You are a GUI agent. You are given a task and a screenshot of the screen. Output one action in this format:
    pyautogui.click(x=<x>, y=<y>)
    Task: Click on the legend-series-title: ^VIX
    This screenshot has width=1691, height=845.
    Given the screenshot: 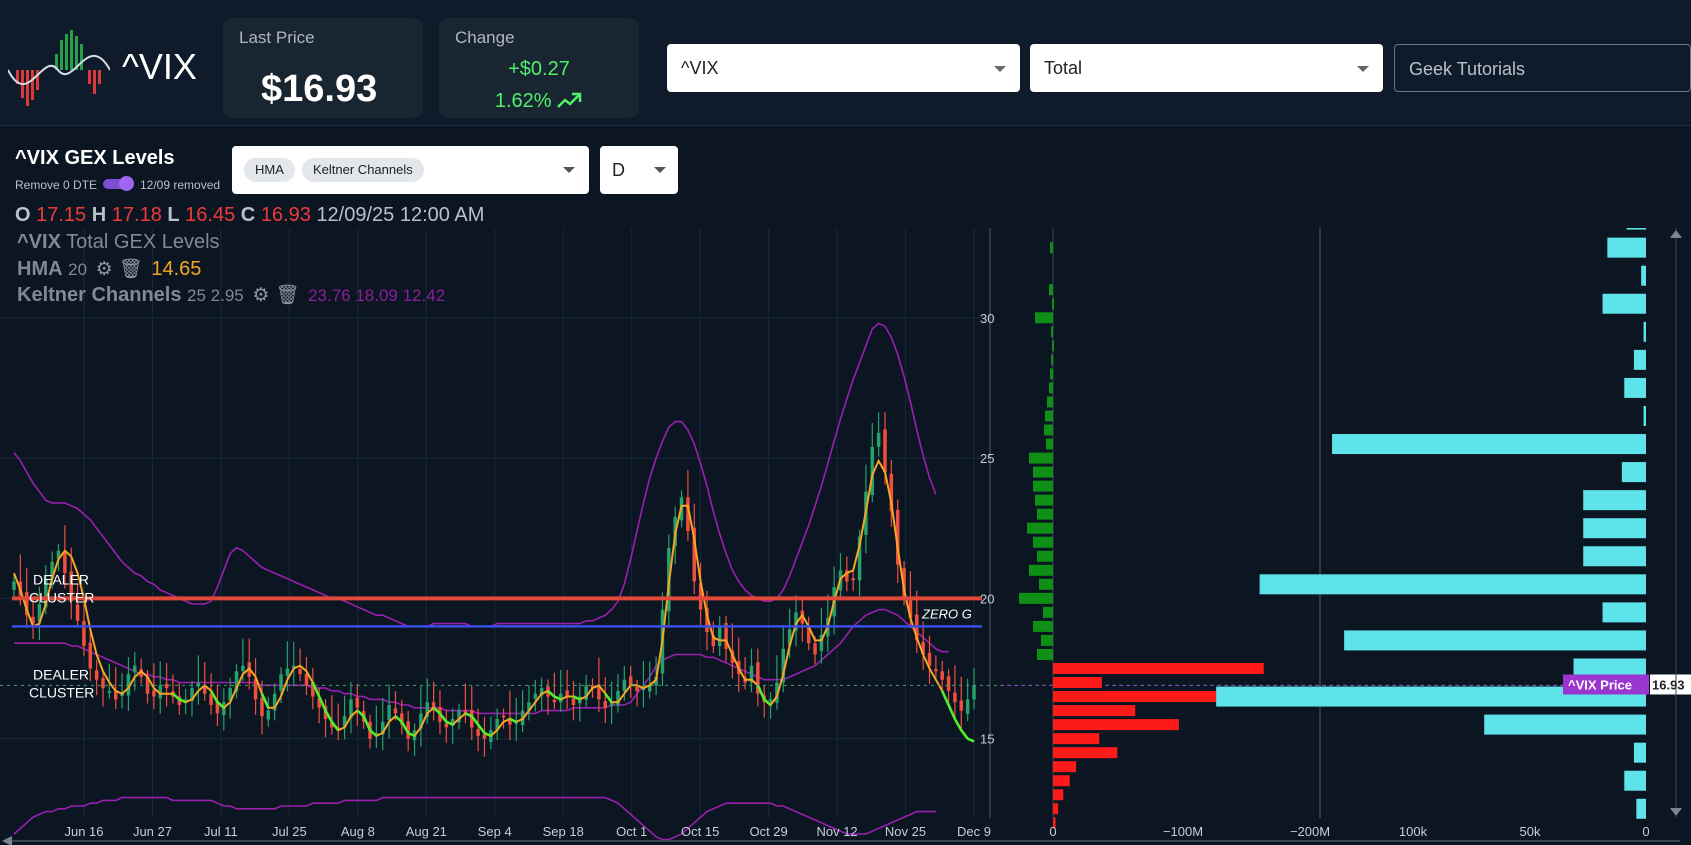 What is the action you would take?
    pyautogui.click(x=39, y=242)
    